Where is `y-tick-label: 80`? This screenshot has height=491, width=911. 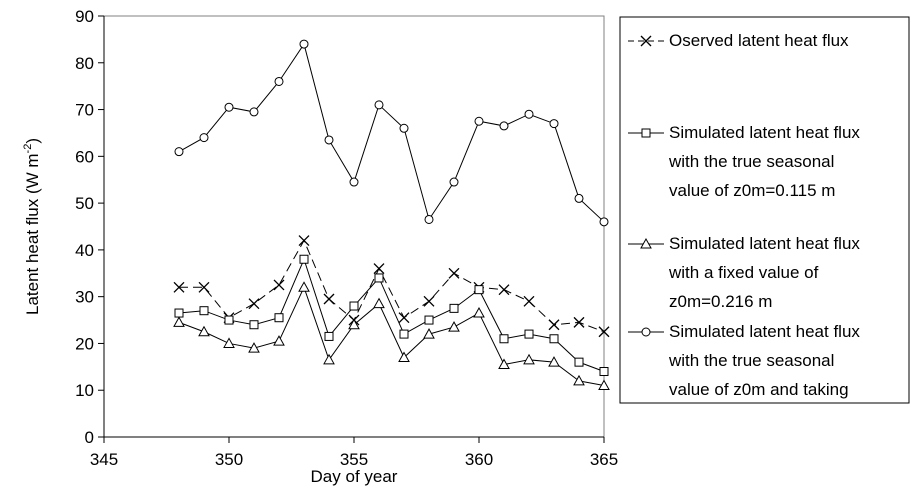 y-tick-label: 80 is located at coordinates (84, 63).